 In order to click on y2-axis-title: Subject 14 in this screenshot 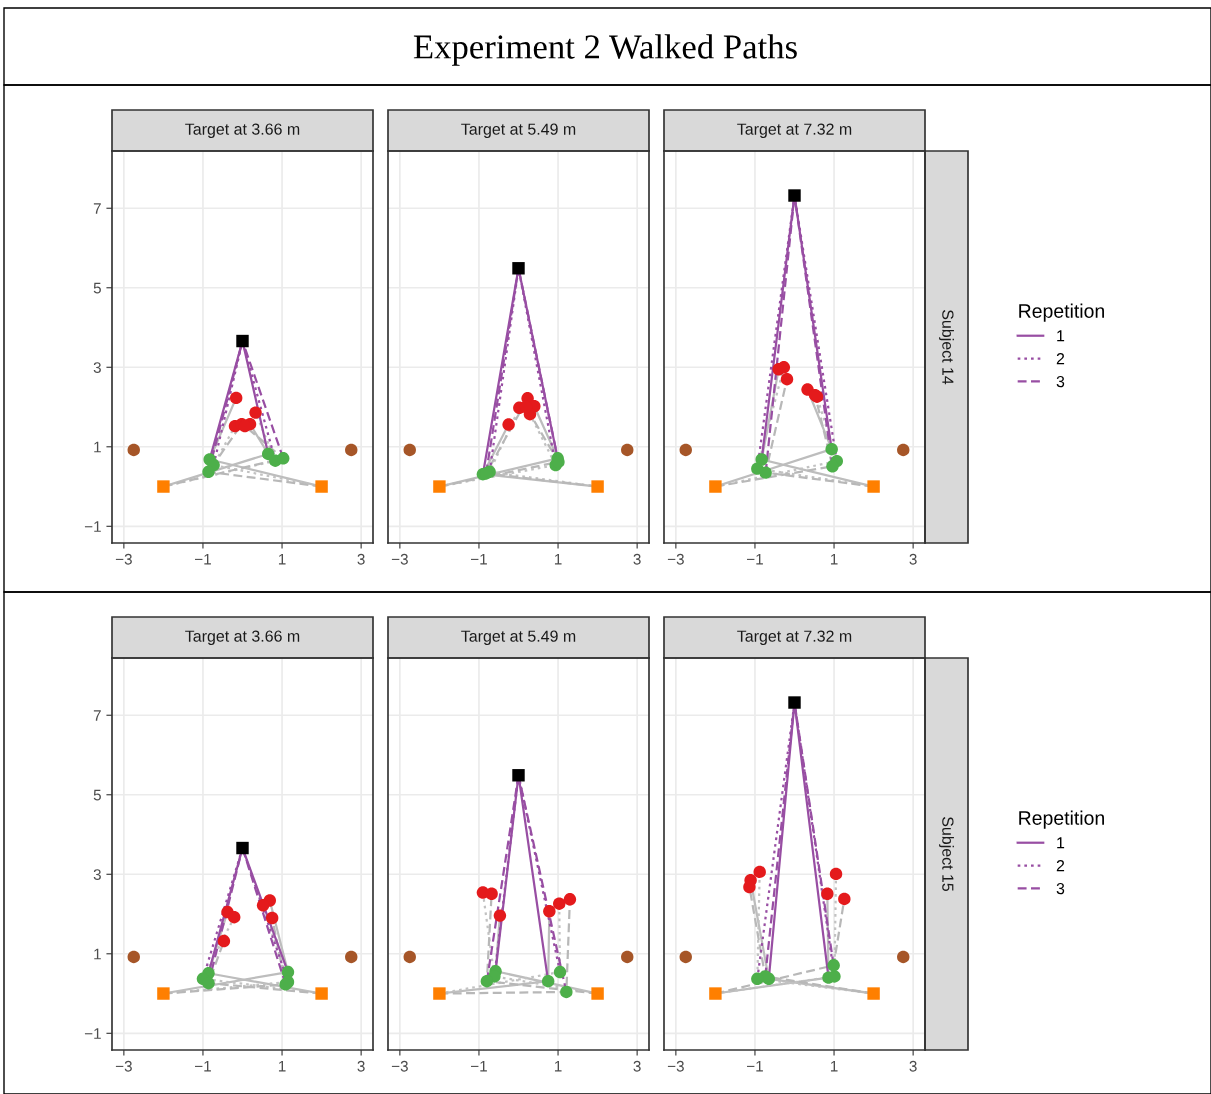, I will do `click(946, 347)`.